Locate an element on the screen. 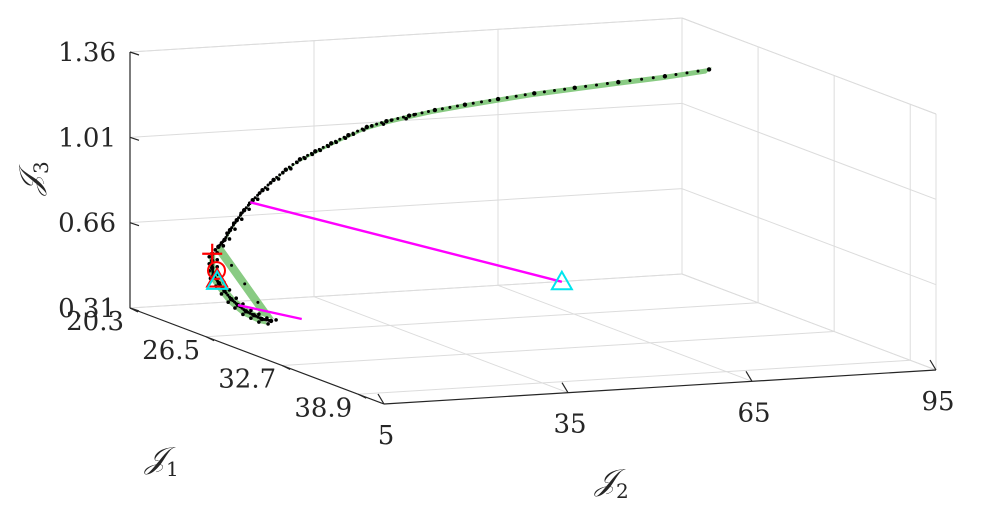  x-axis-label: 𝒥1 is located at coordinates (160, 461).